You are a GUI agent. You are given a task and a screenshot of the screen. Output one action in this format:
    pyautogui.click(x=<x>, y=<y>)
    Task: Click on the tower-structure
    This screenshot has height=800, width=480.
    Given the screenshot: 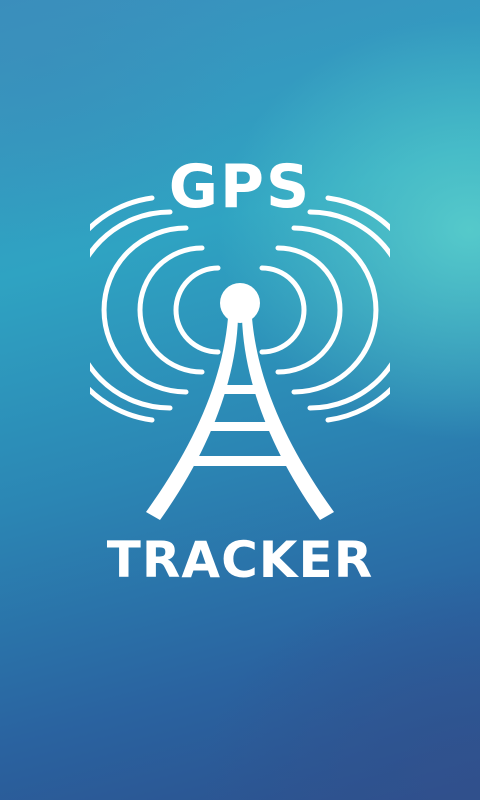 What is the action you would take?
    pyautogui.click(x=240, y=401)
    